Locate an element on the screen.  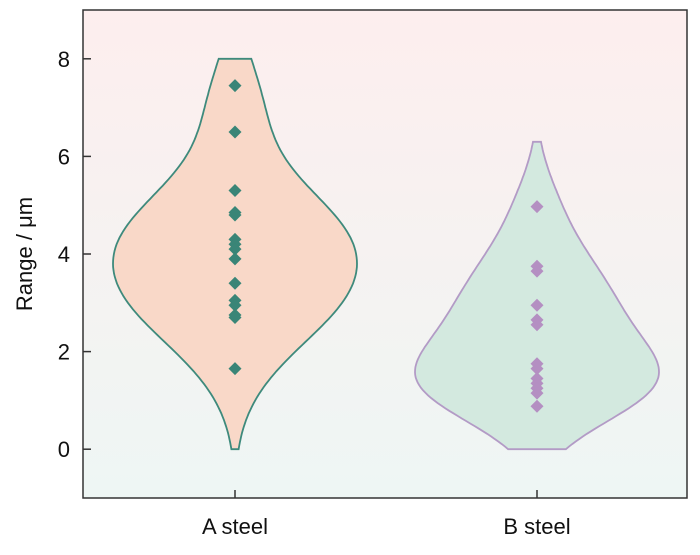
y-tick-label: 2 is located at coordinates (64, 352).